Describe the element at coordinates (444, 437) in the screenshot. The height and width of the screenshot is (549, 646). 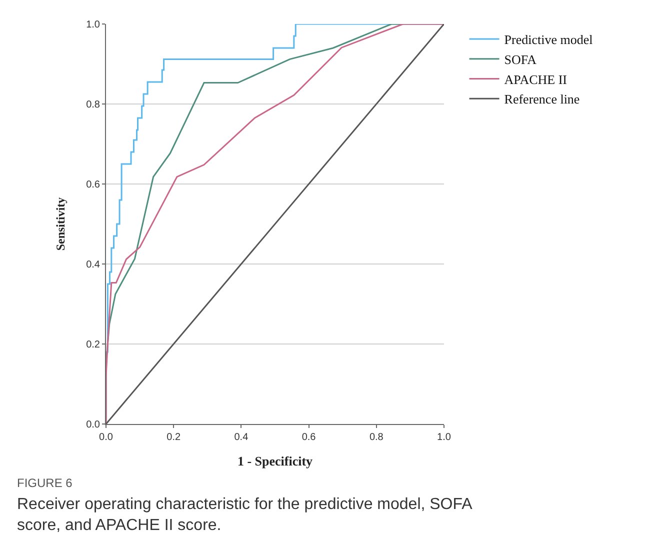
I see `x-tick-label: 1.0` at that location.